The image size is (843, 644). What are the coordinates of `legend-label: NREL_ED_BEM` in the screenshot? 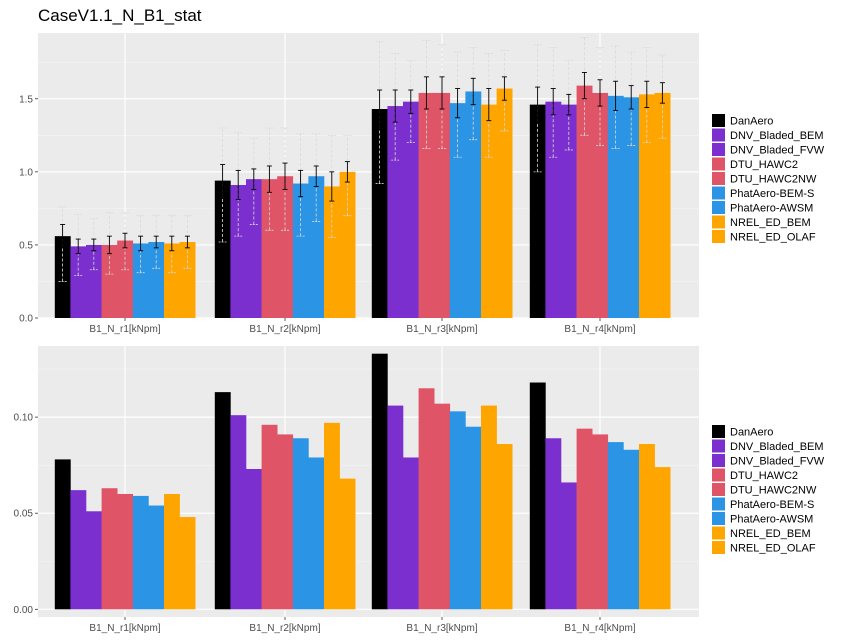 It's located at (770, 534).